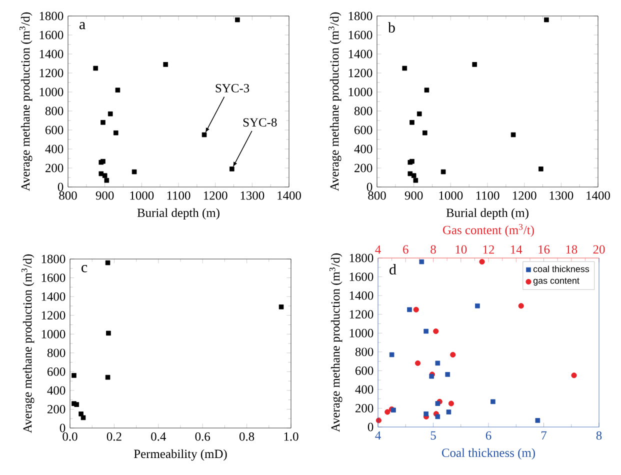 Image resolution: width=621 pixels, height=475 pixels. What do you see at coordinates (599, 249) in the screenshot?
I see `x2-tick-label: 20` at bounding box center [599, 249].